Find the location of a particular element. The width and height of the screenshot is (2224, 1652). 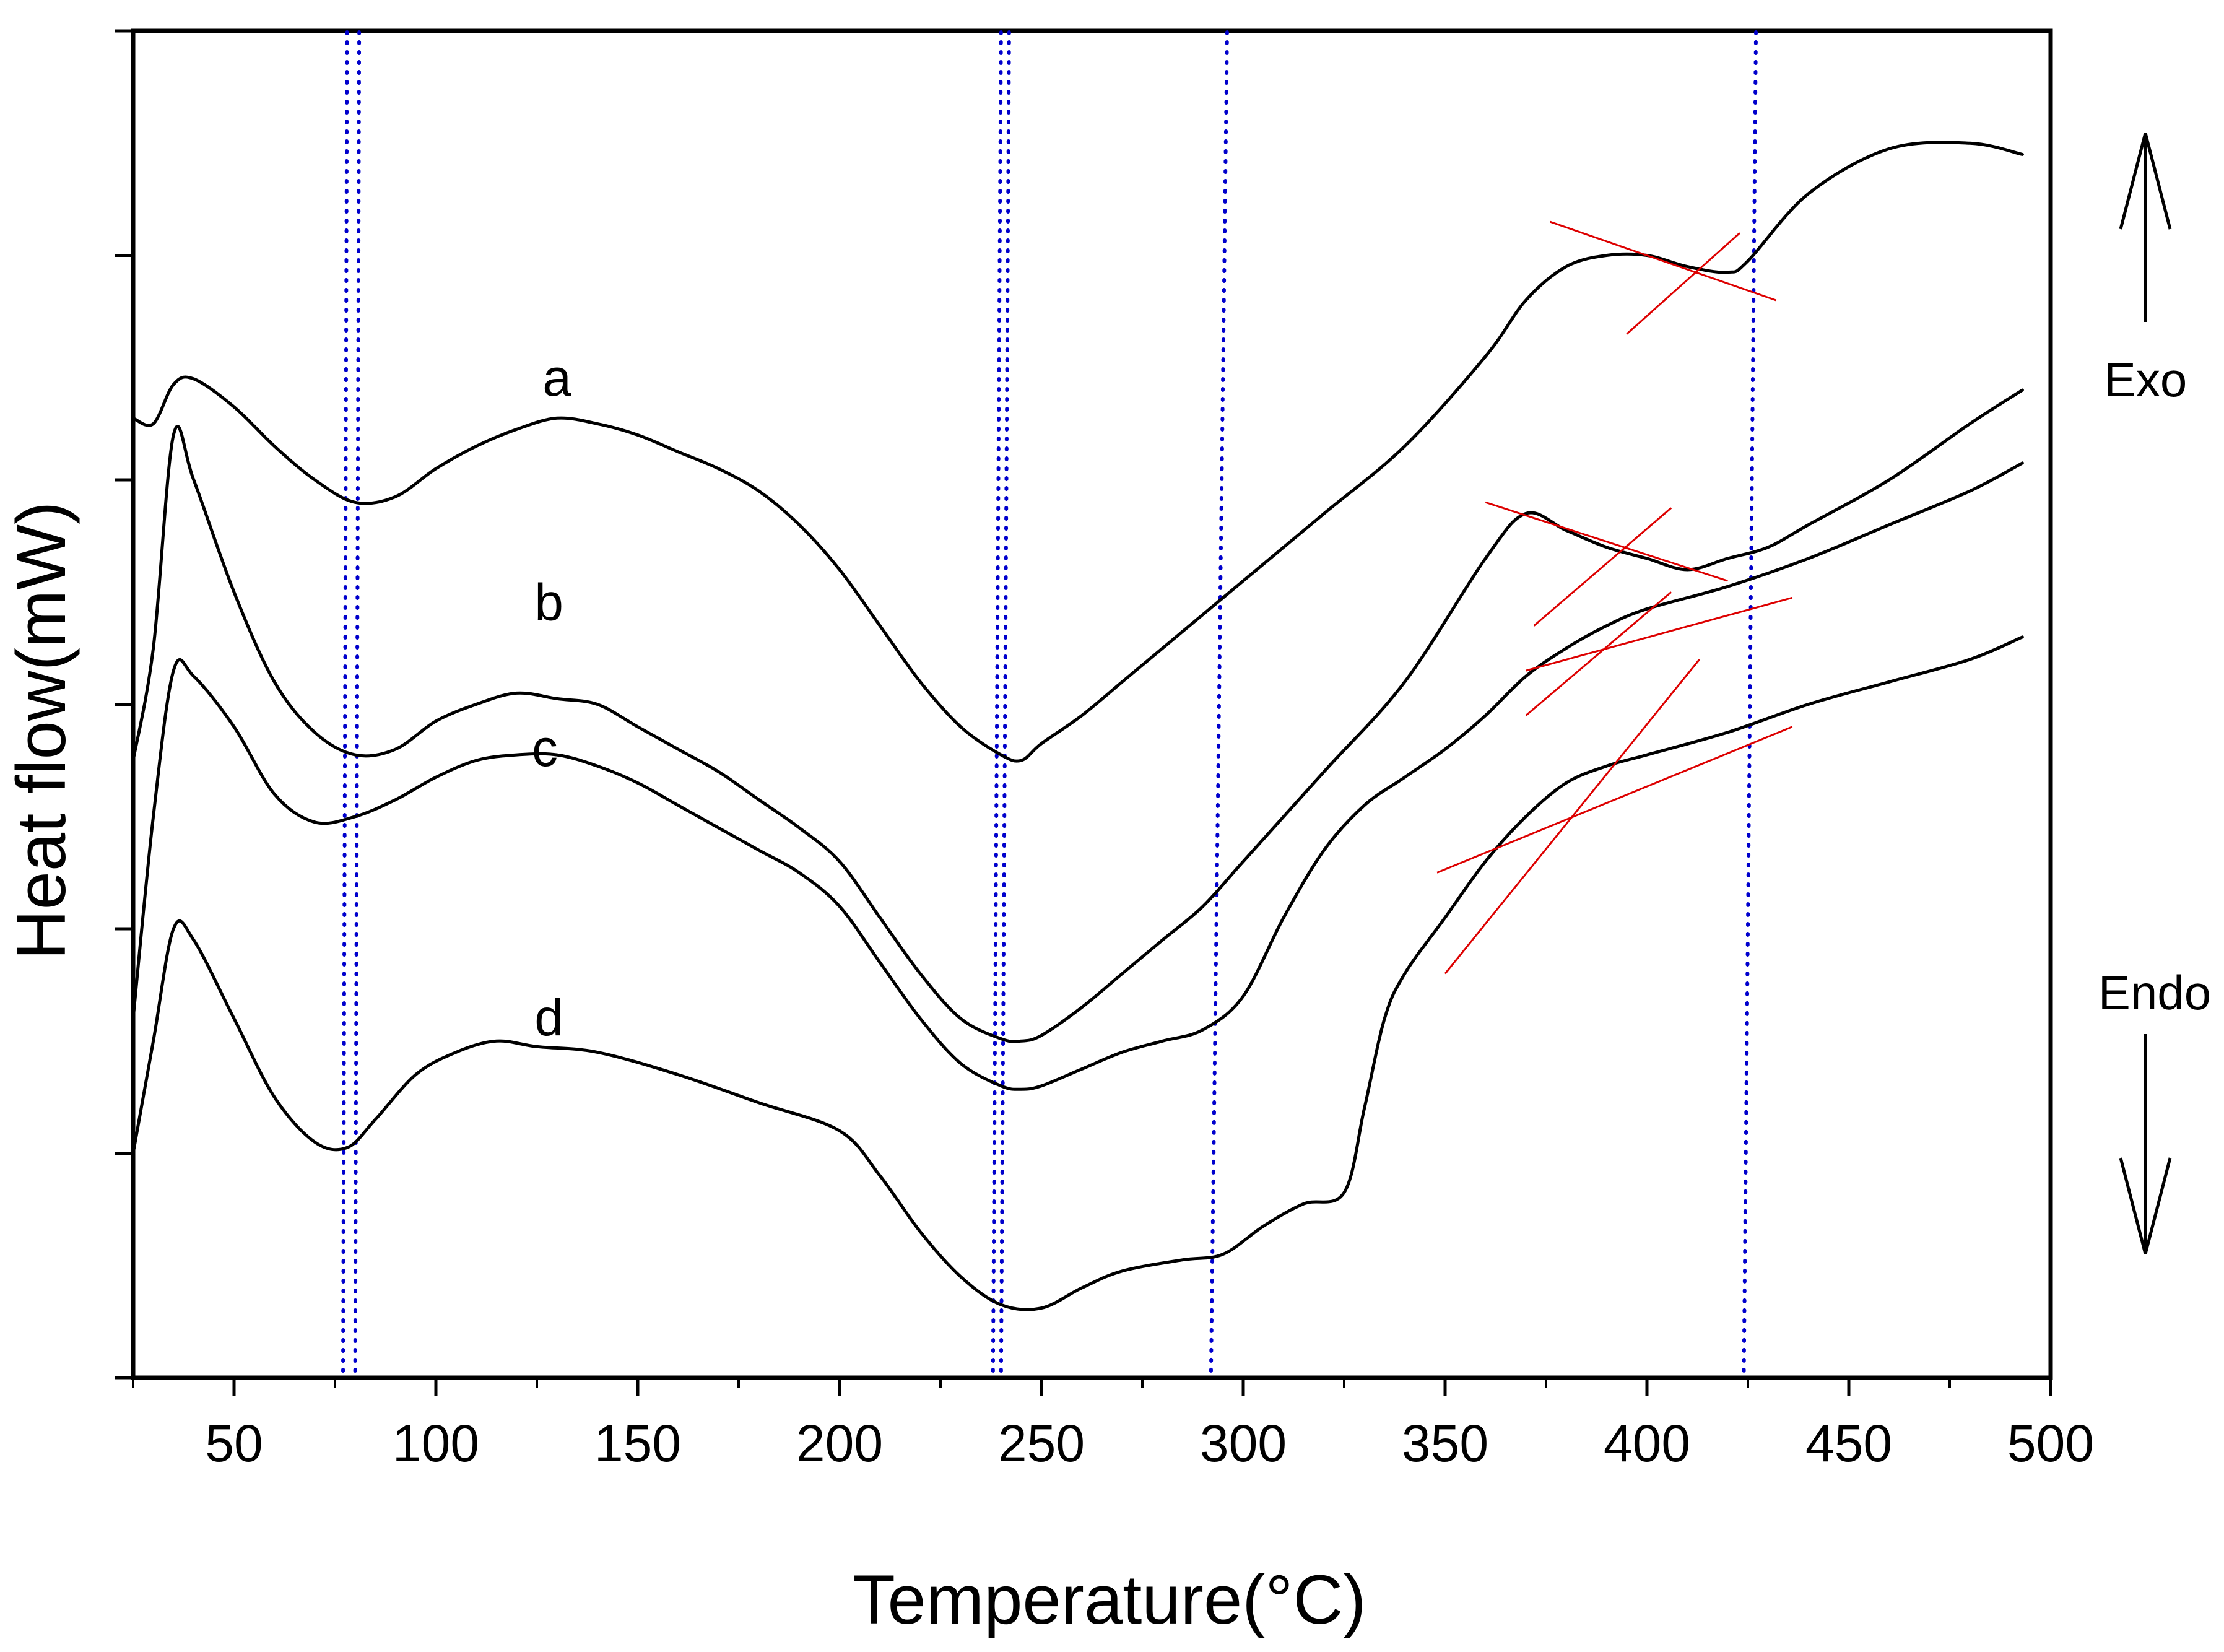

series-label-d: d is located at coordinates (548, 1017).